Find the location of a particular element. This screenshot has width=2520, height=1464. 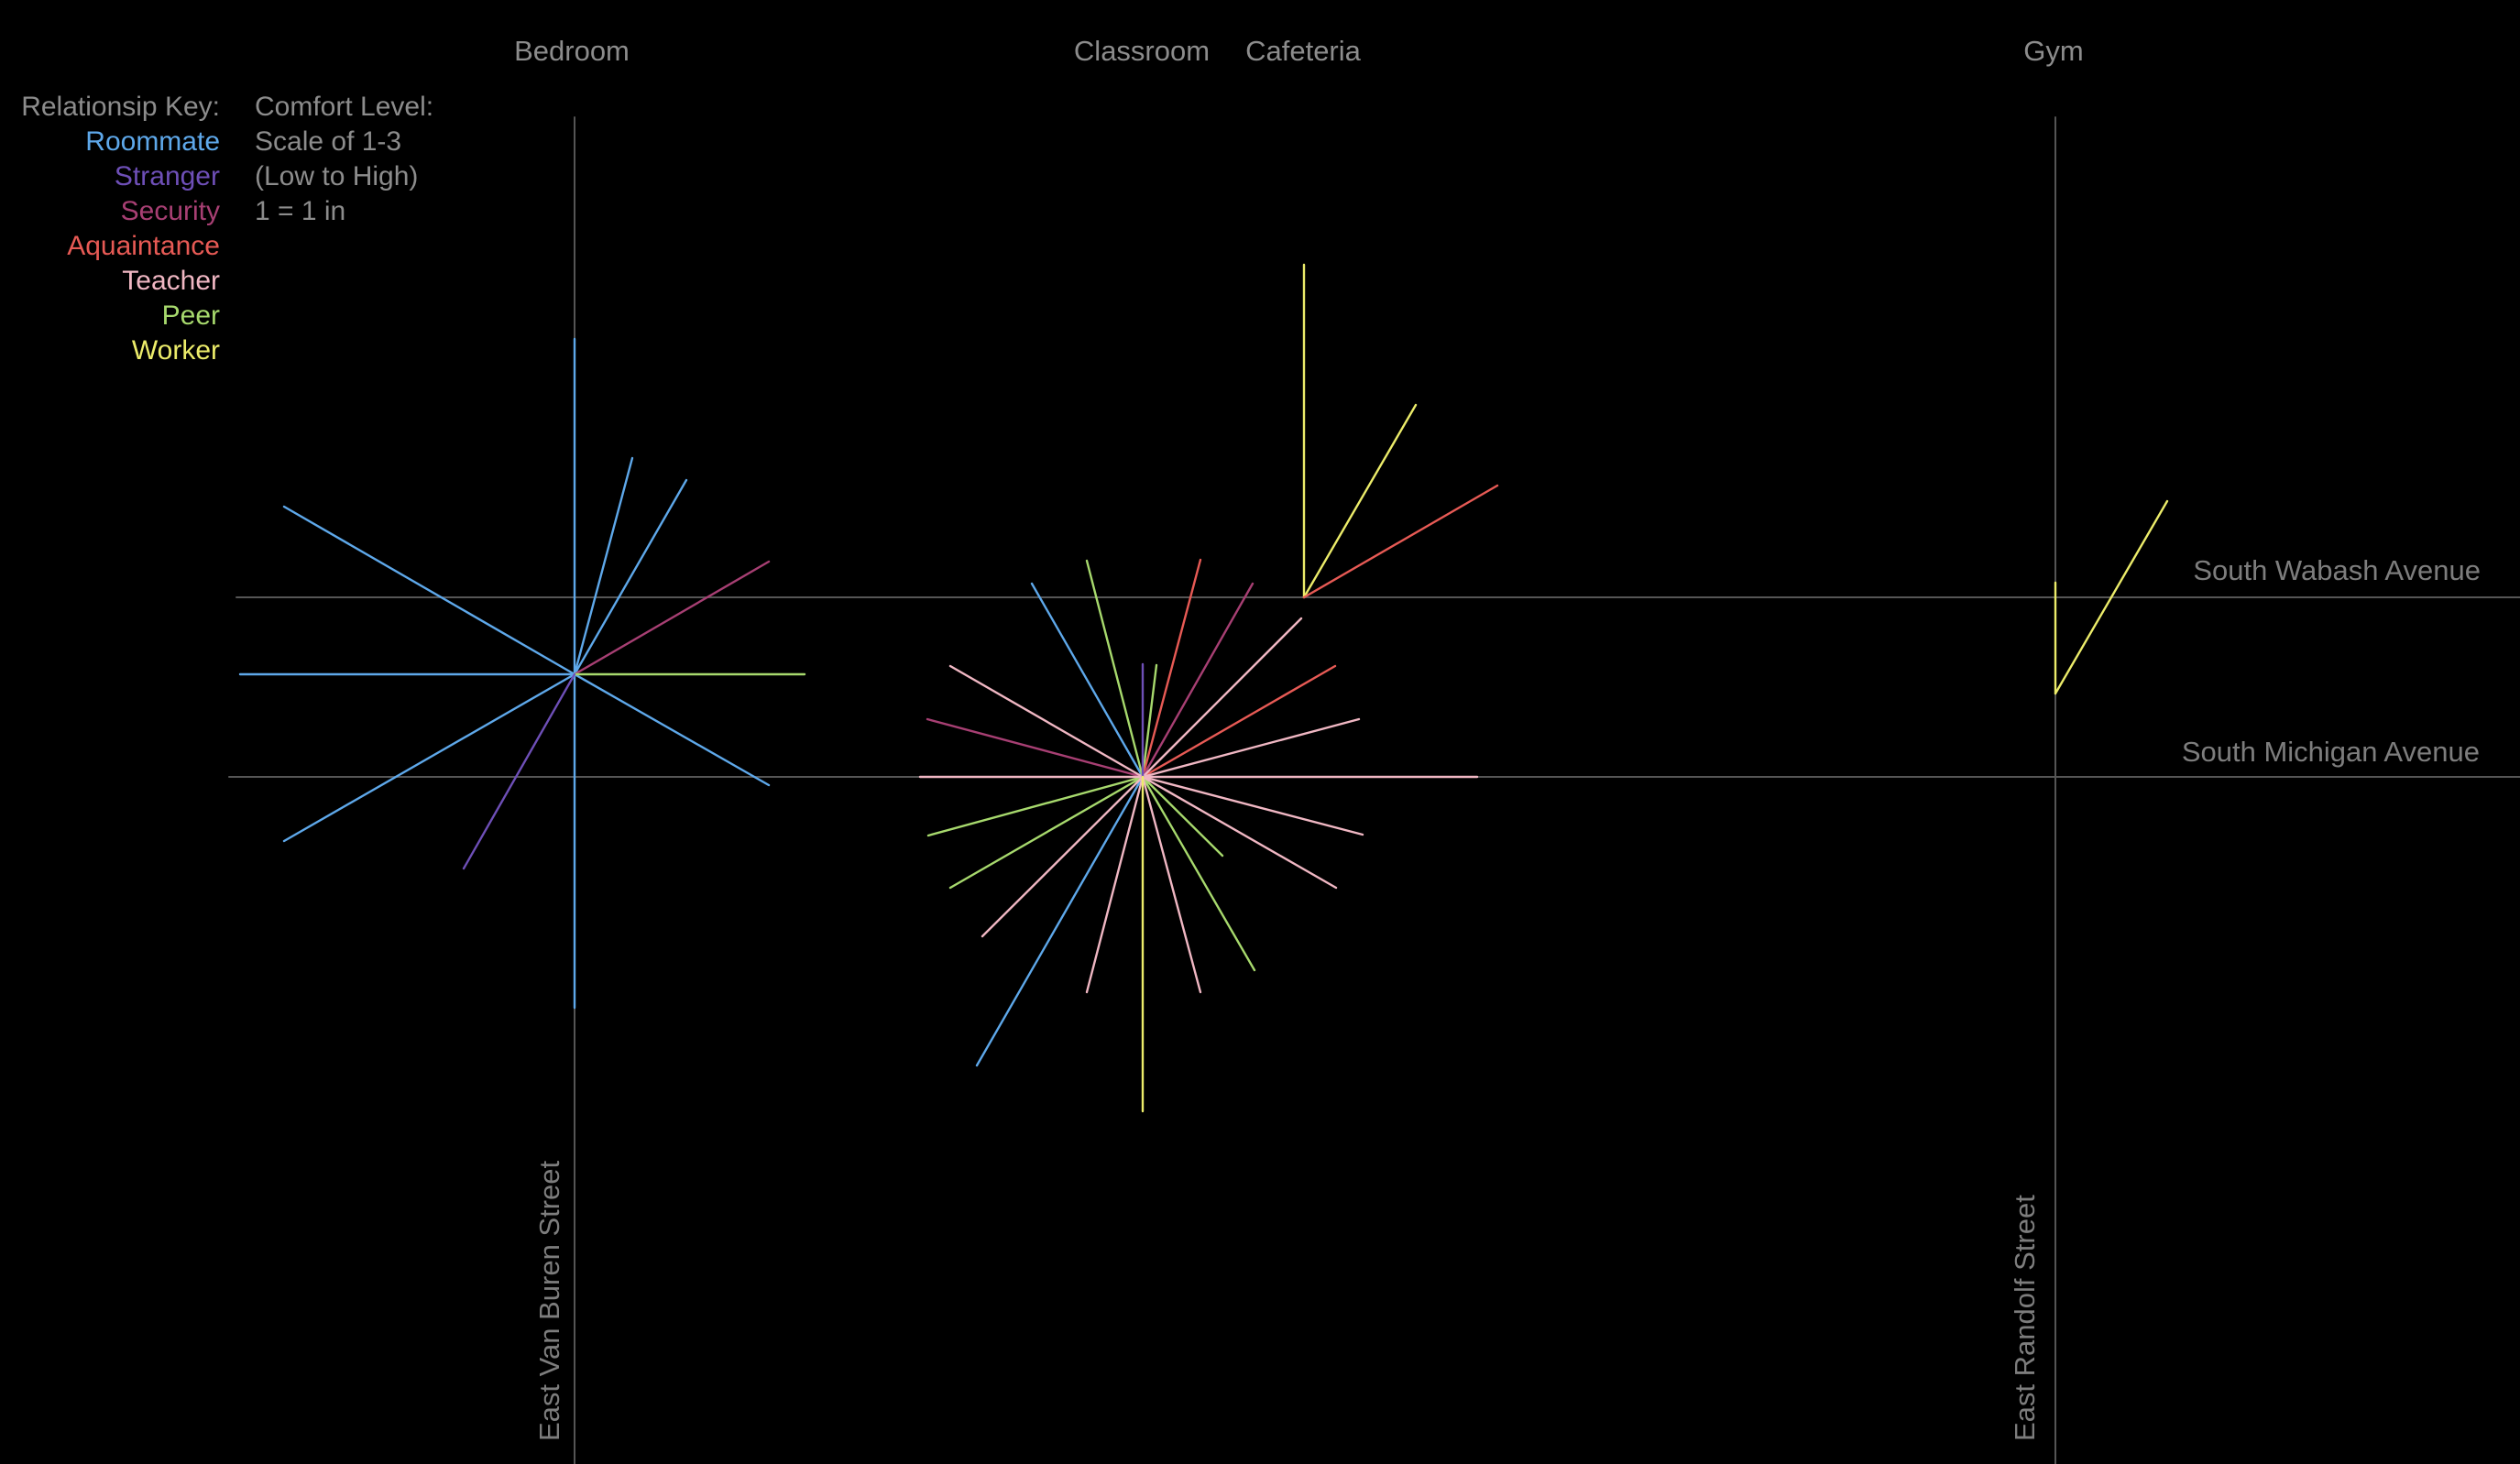

location-label-bedroom: Bedroom is located at coordinates (572, 51).